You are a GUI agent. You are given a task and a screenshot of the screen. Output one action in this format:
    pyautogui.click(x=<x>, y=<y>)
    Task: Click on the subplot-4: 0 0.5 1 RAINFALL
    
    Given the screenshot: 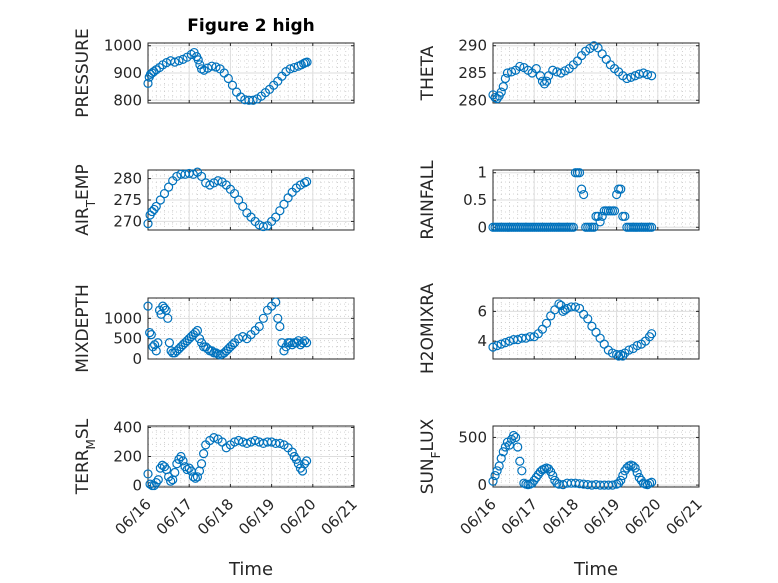 What is the action you would take?
    pyautogui.click(x=559, y=200)
    